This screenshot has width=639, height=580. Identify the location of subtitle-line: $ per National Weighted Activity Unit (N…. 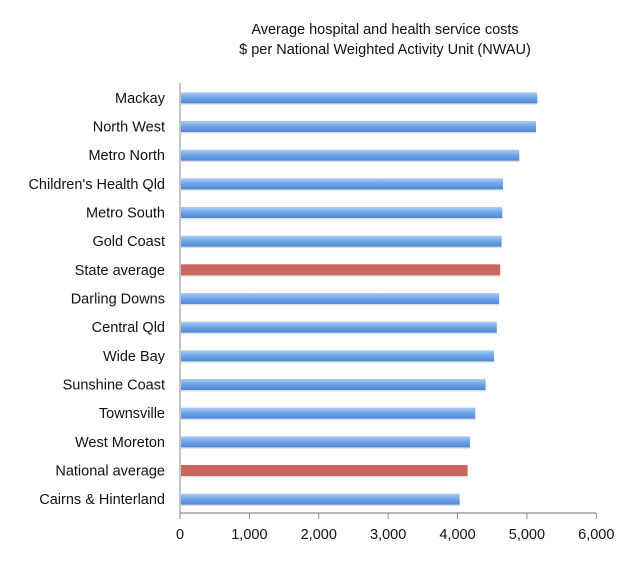
(385, 50).